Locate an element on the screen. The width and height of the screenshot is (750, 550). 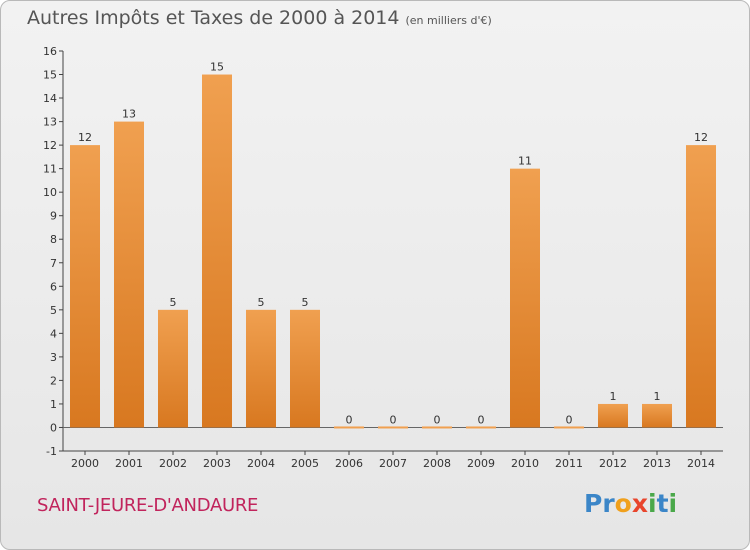
x-tick-label: 2014 is located at coordinates (701, 463).